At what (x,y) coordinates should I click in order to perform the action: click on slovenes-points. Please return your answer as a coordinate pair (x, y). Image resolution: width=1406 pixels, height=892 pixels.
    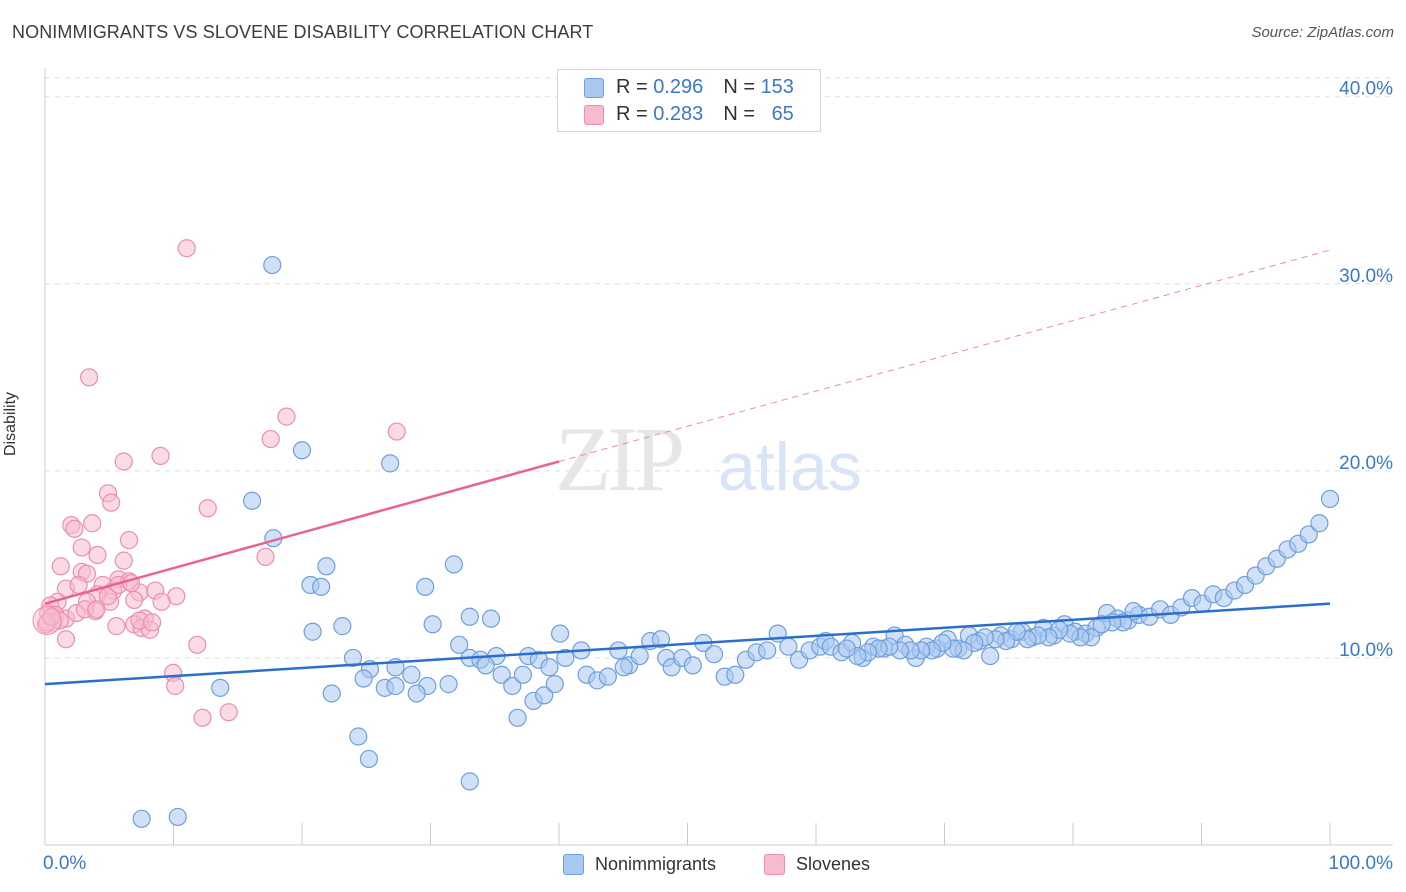
    Looking at the image, I should click on (219, 483).